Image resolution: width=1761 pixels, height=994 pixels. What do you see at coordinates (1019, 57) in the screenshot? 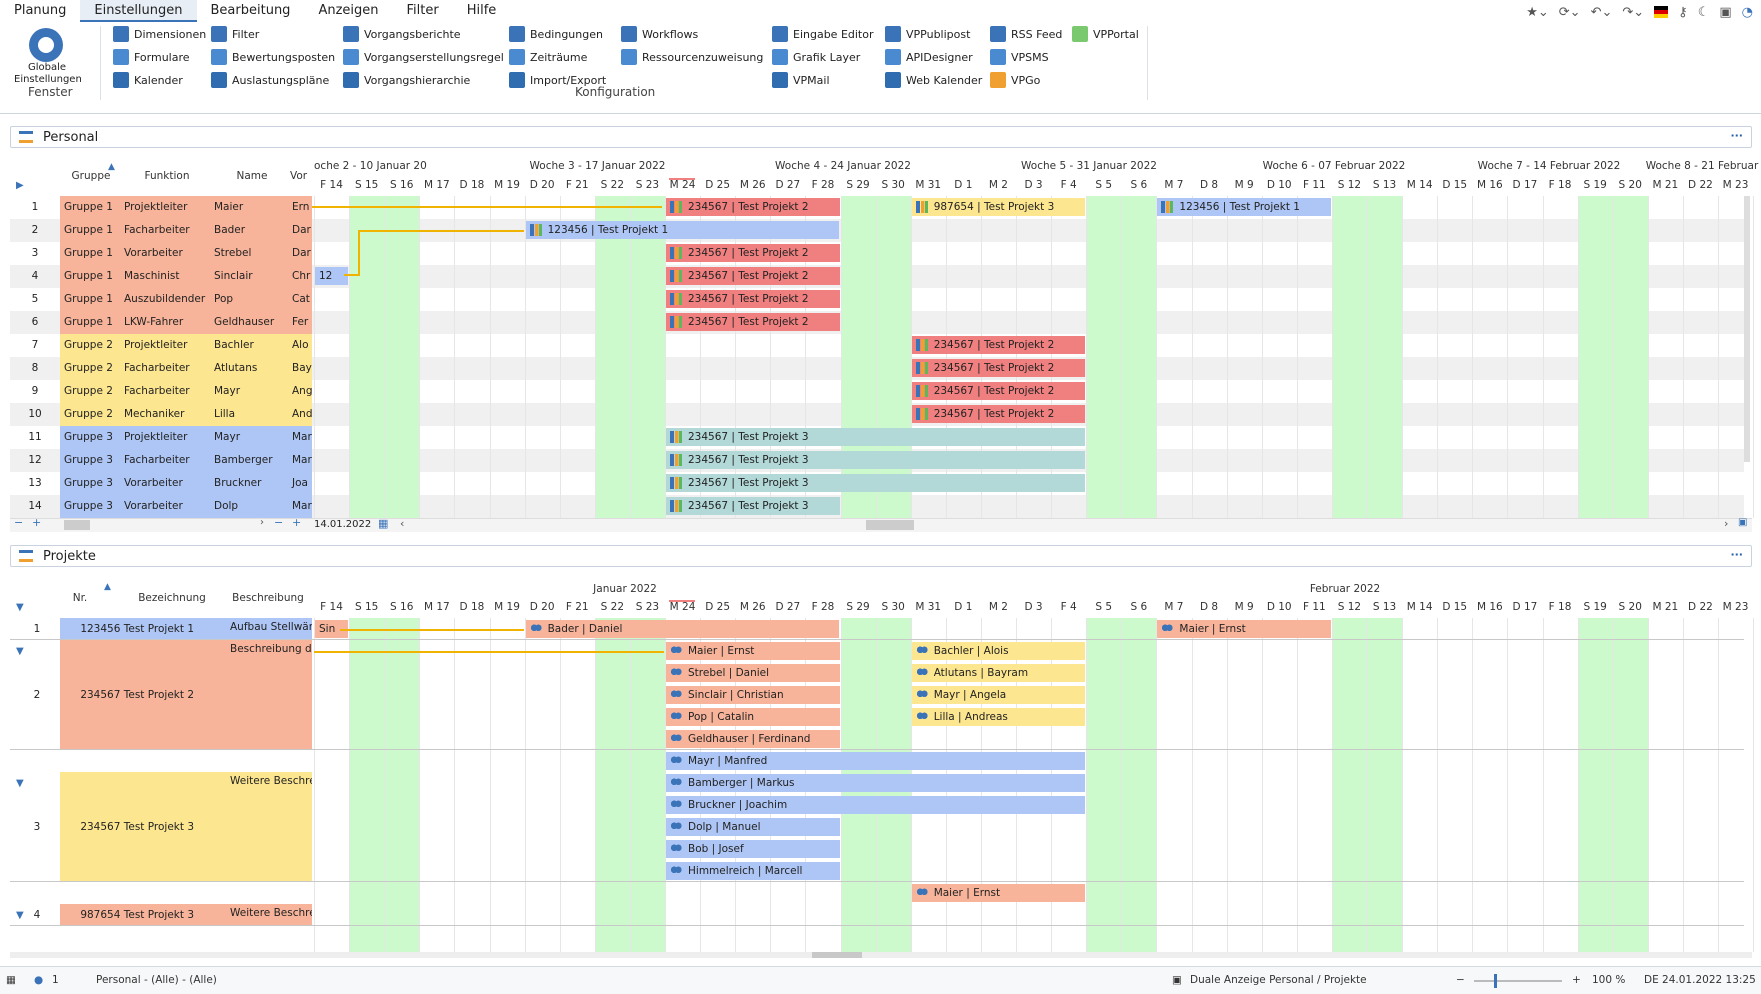
I see `col8-item-1: VPSMS` at bounding box center [1019, 57].